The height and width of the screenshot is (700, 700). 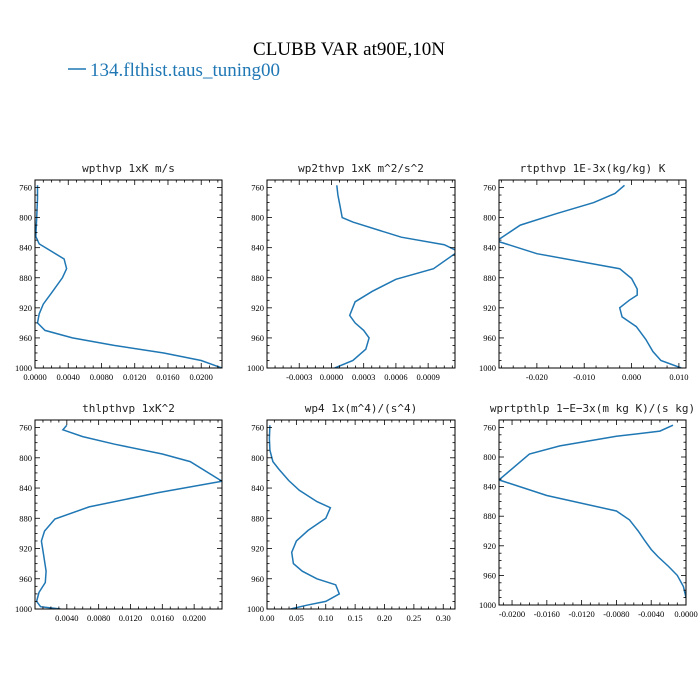 I want to click on x-tick-label: 0.010, so click(x=678, y=377).